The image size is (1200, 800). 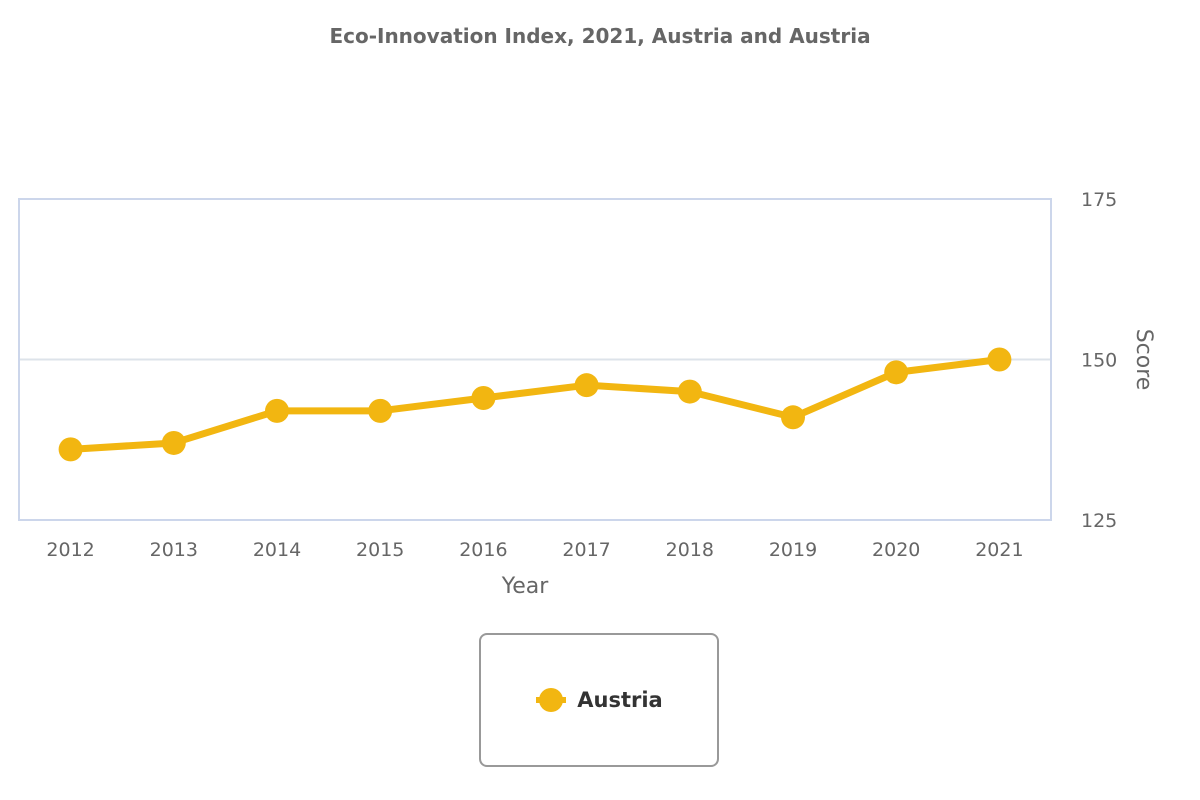 What do you see at coordinates (1143, 360) in the screenshot?
I see `y-axis-title: Score` at bounding box center [1143, 360].